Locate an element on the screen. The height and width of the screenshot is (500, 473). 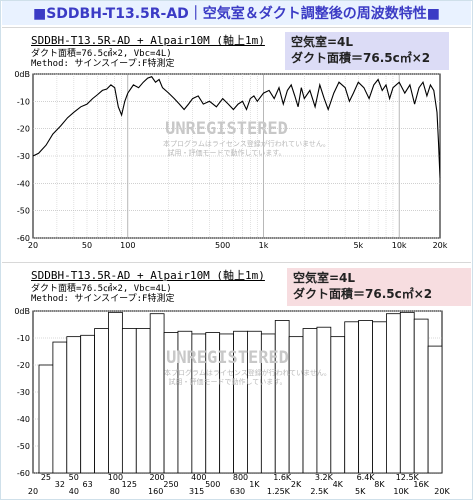
x-tick-label: 5K is located at coordinates (360, 491).